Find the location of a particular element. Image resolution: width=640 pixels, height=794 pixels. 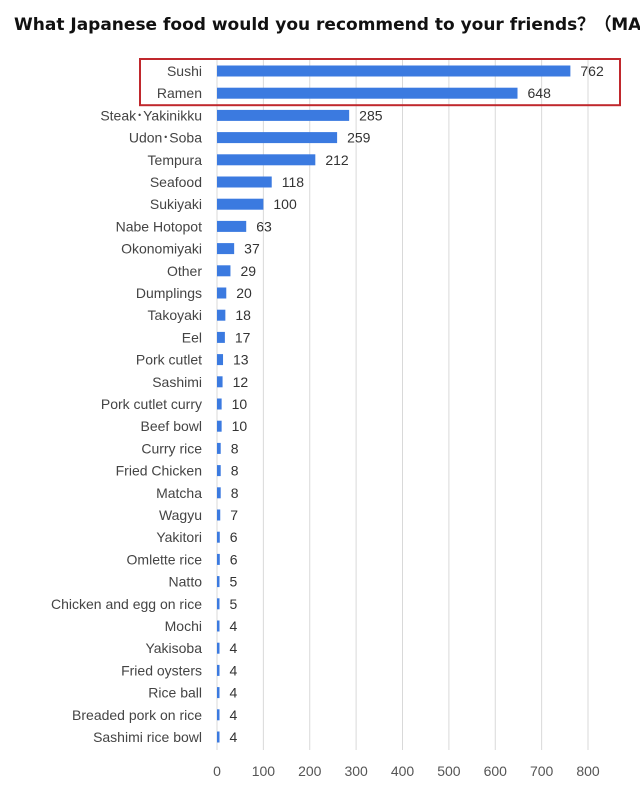

value-label: 100 is located at coordinates (285, 204).